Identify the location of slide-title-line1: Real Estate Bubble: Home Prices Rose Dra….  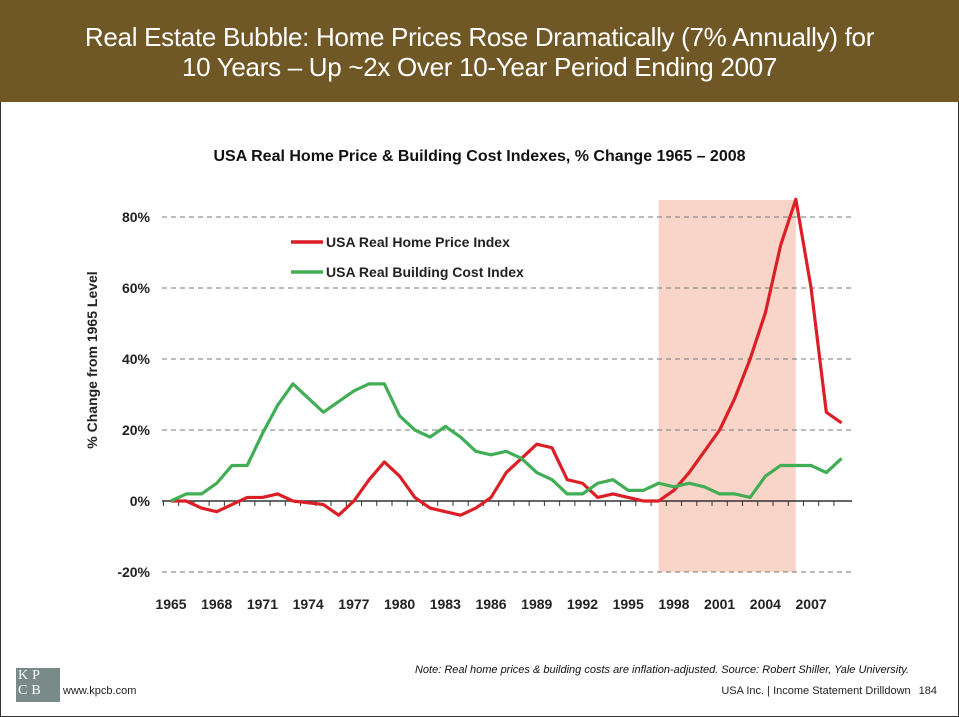
(479, 37).